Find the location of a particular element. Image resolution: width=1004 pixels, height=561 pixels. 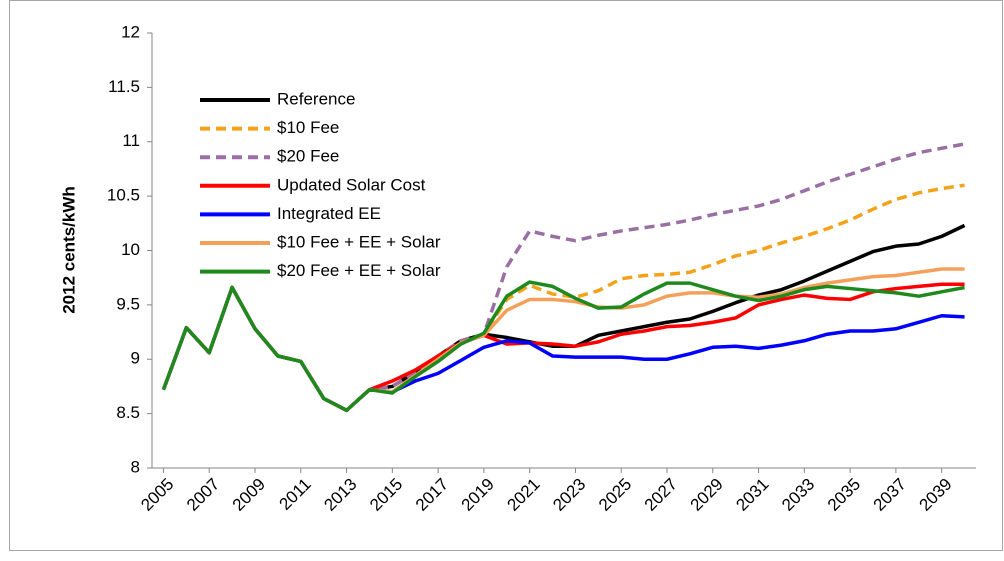

legend-label: $20 Fee is located at coordinates (308, 156).